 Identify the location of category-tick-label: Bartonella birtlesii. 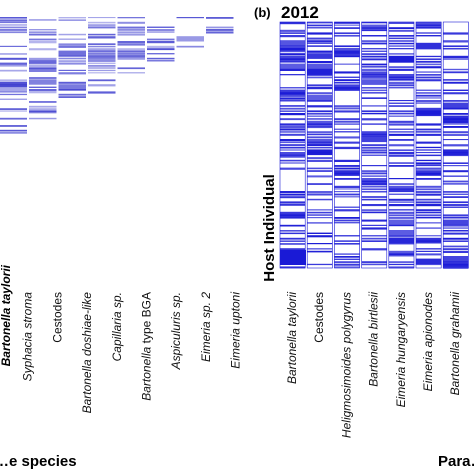
(374, 339).